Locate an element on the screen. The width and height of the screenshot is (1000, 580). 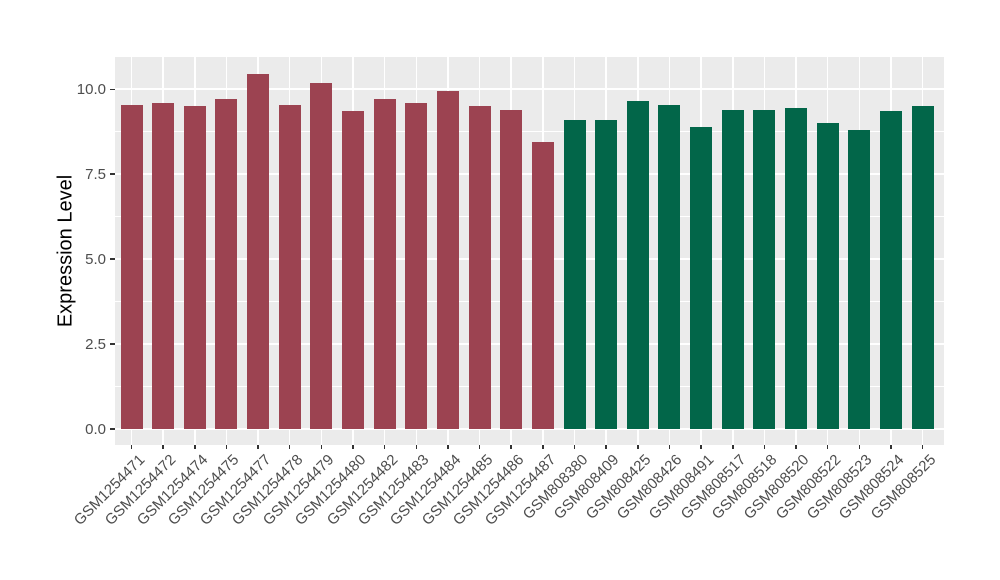
bar-GSM1254475 is located at coordinates (226, 264).